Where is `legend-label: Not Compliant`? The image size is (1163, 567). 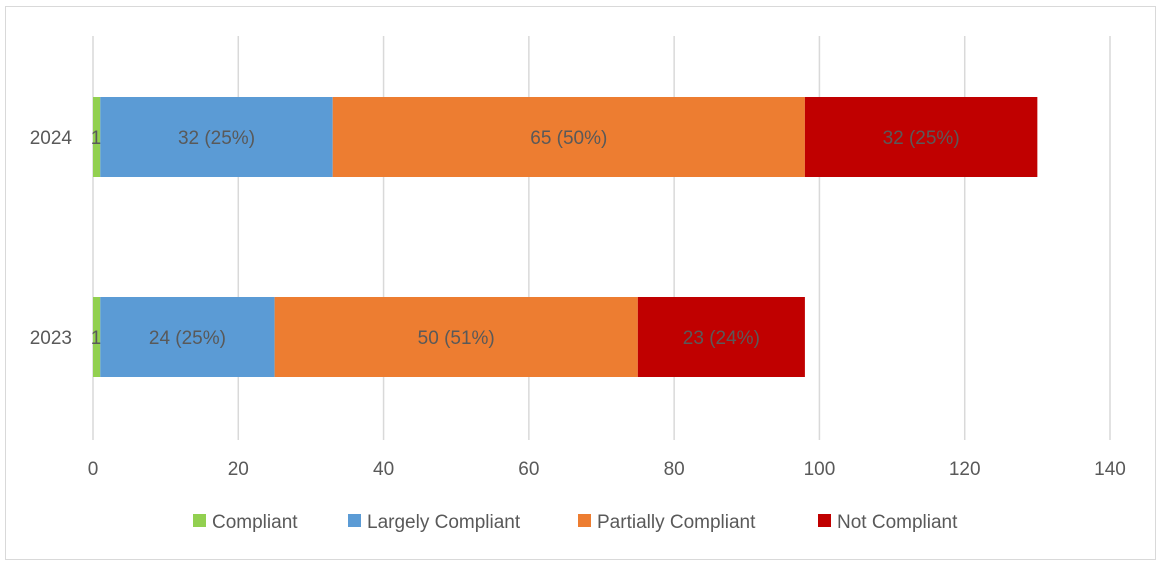 legend-label: Not Compliant is located at coordinates (897, 522).